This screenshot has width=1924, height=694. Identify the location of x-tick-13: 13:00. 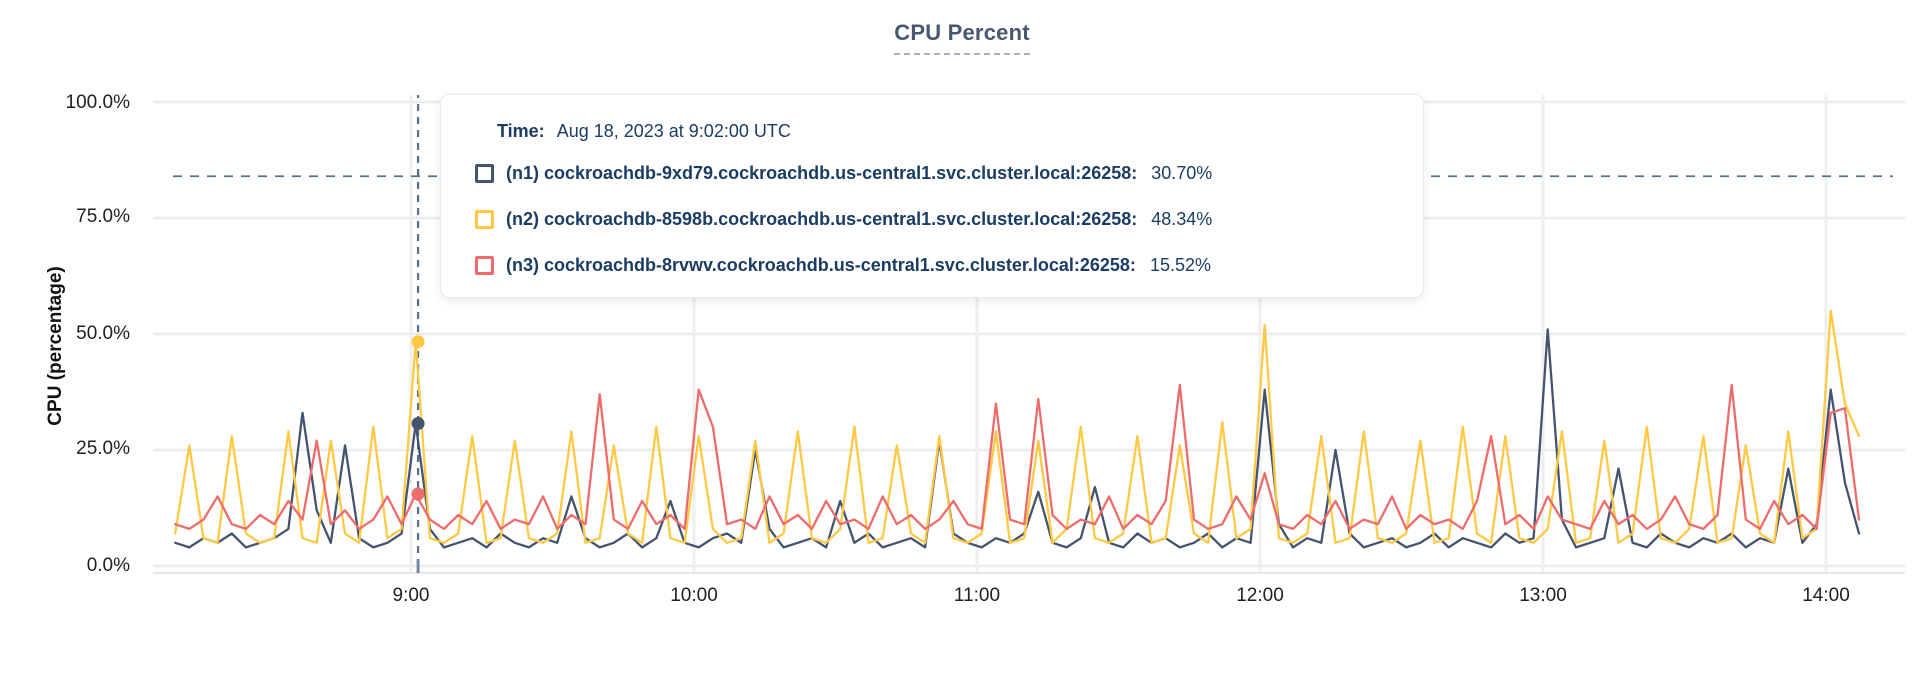
(1543, 595).